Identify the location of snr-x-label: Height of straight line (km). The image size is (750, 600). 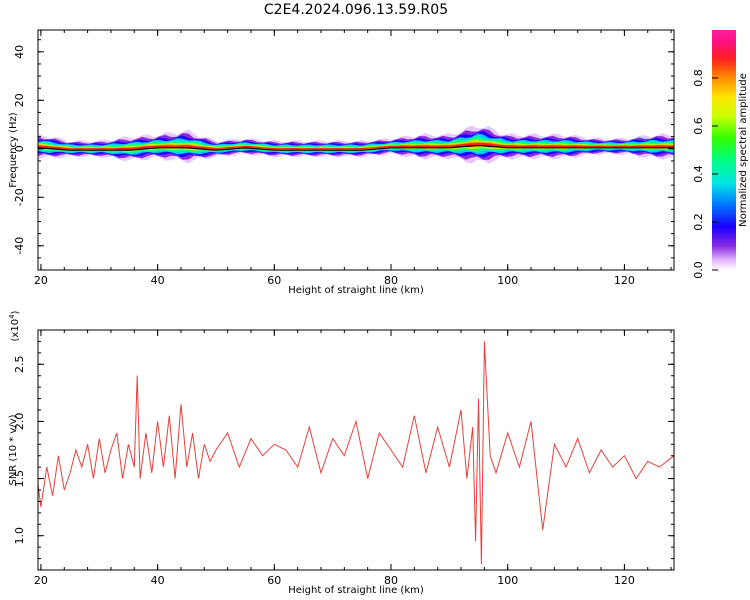
(356, 590).